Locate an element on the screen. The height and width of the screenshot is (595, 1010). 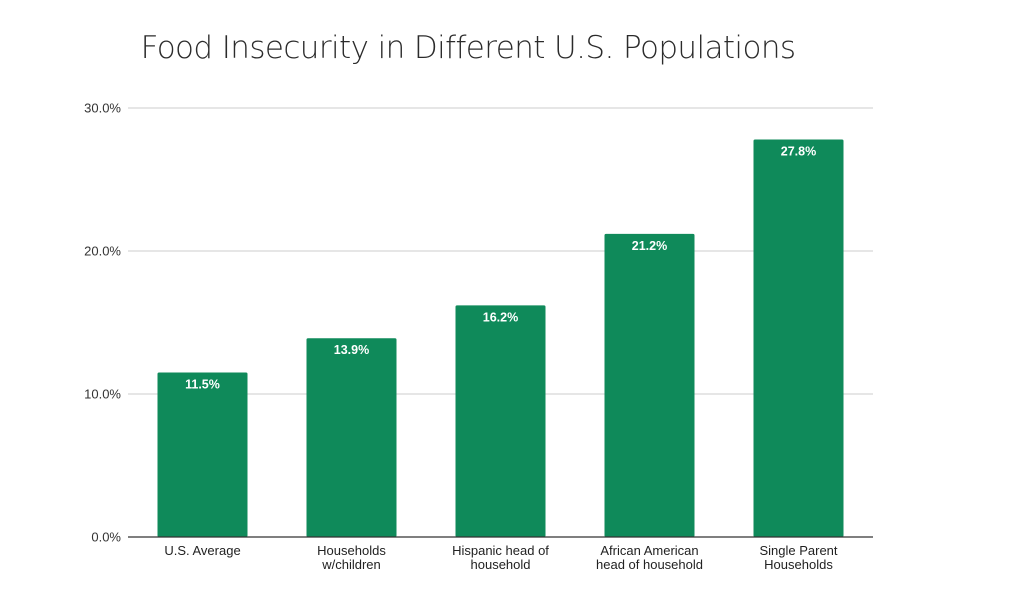
y-tick-label: 30.0% is located at coordinates (102, 108).